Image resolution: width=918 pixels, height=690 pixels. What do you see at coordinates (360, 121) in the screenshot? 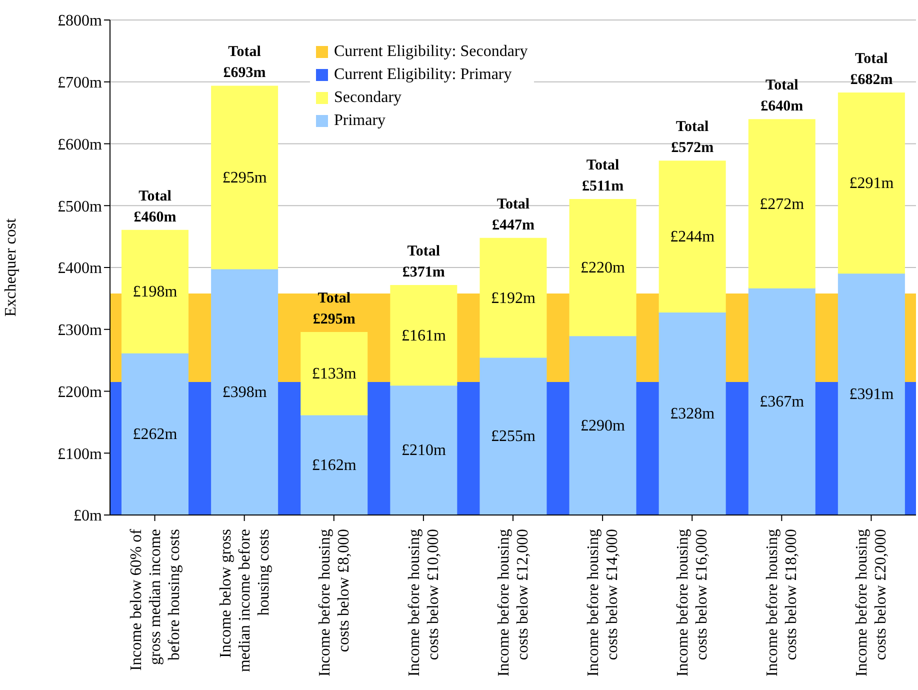
I see `legend-label: Primary` at bounding box center [360, 121].